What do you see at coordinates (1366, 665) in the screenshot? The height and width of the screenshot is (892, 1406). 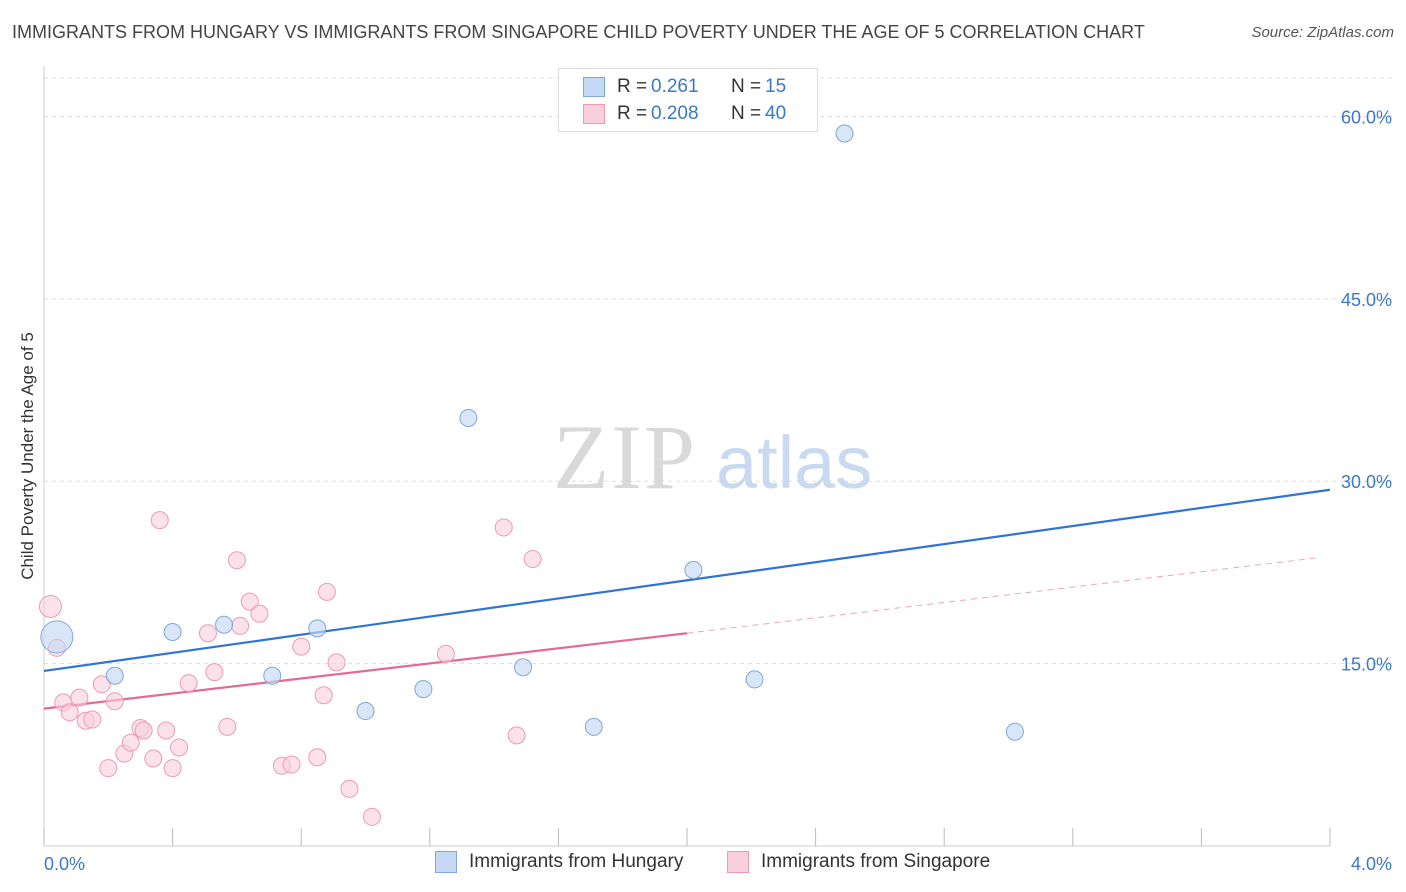 I see `y-tick-label: 15.0%` at bounding box center [1366, 665].